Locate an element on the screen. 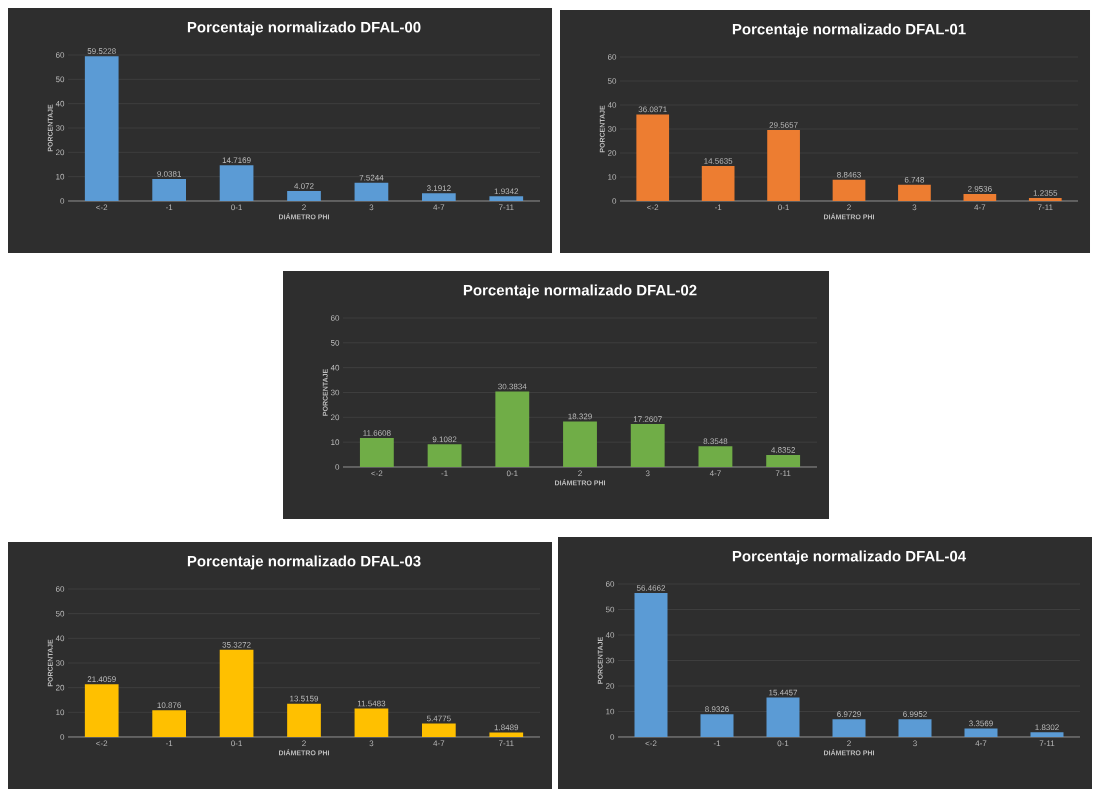 The image size is (1094, 789). data-label: 5.4775 is located at coordinates (438, 718).